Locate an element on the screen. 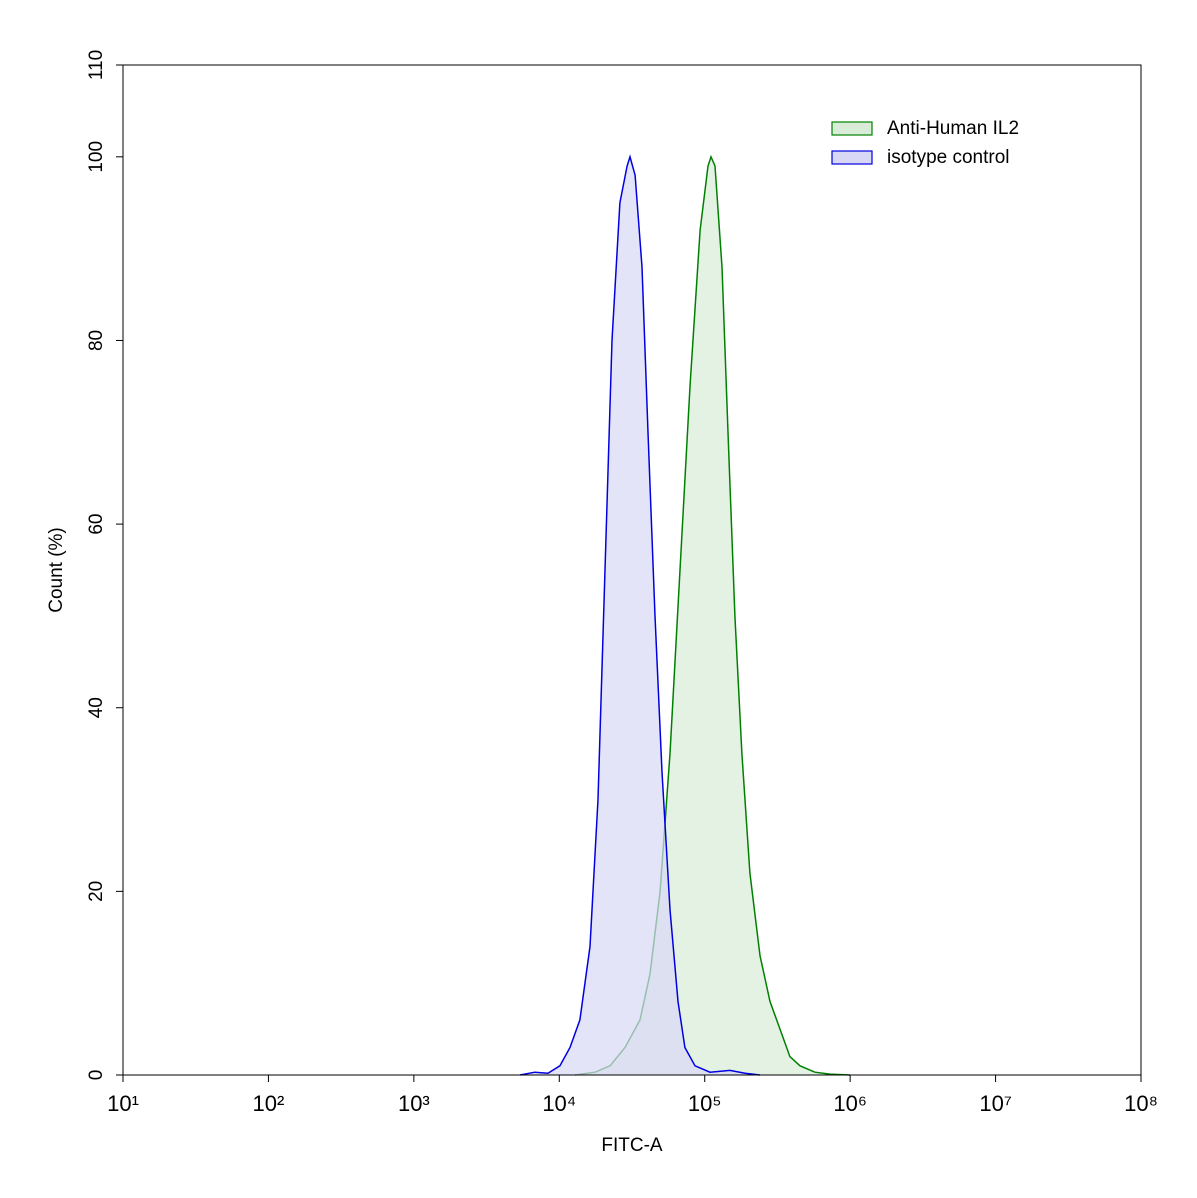  legend-label: isotype control is located at coordinates (948, 157).